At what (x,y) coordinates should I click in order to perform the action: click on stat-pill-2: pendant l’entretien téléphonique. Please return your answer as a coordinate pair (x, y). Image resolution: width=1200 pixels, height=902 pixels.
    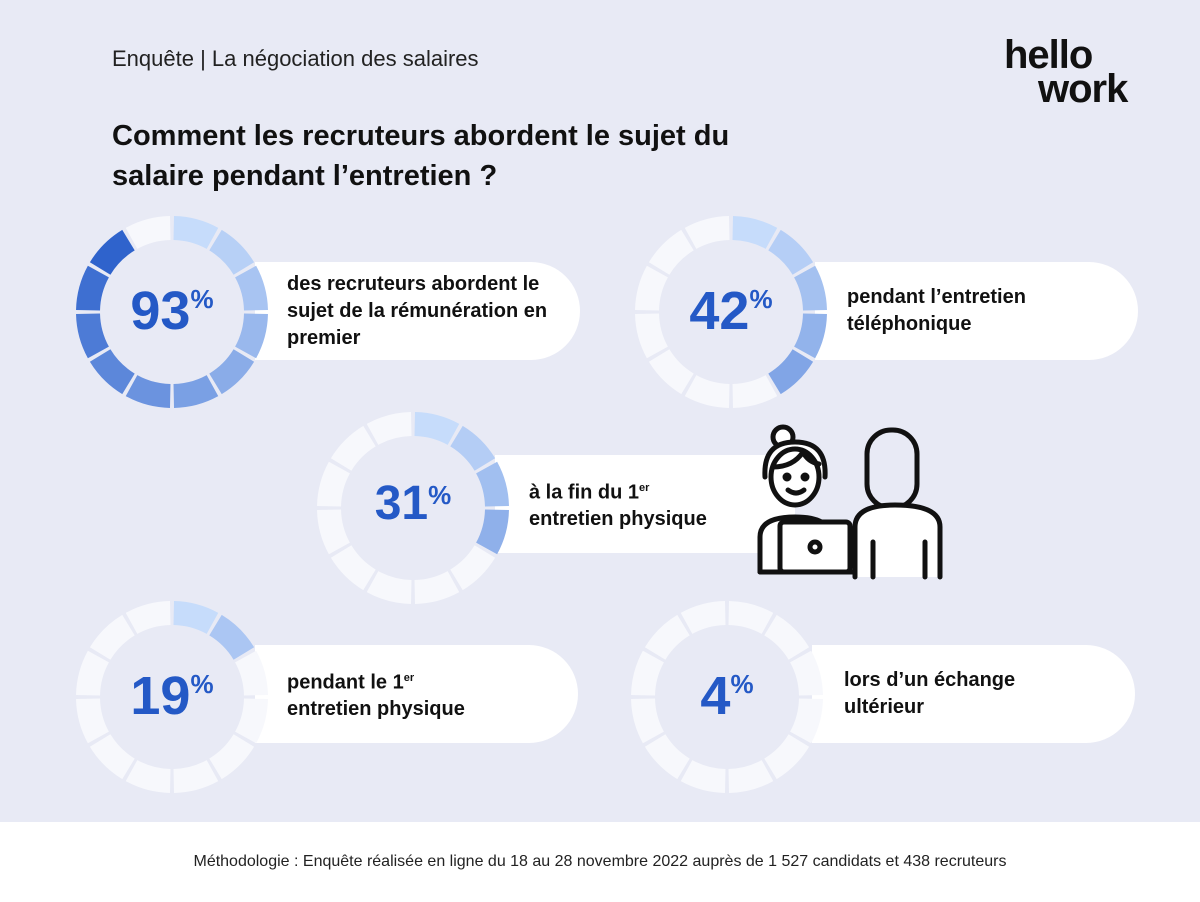
    Looking at the image, I should click on (976, 311).